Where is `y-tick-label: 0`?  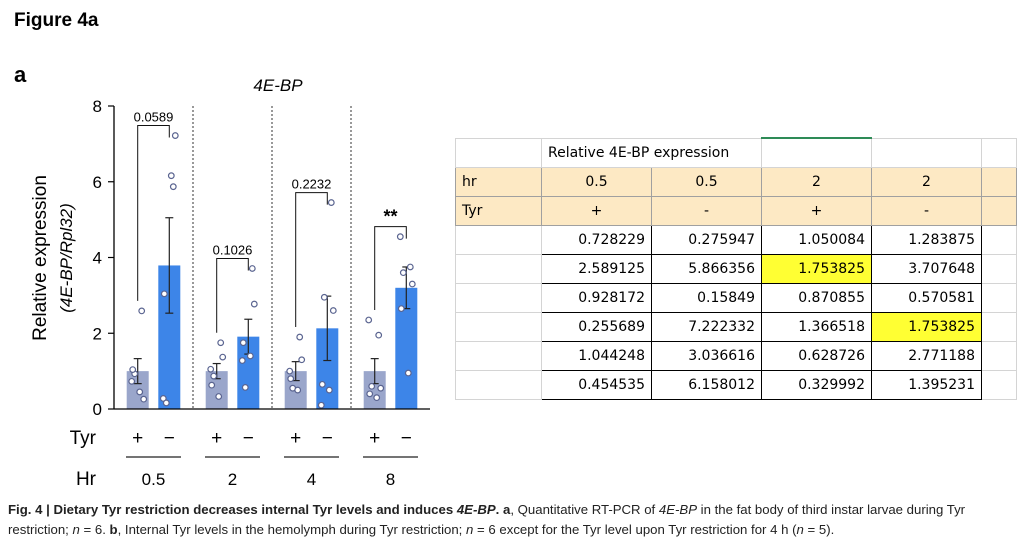
y-tick-label: 0 is located at coordinates (97, 409).